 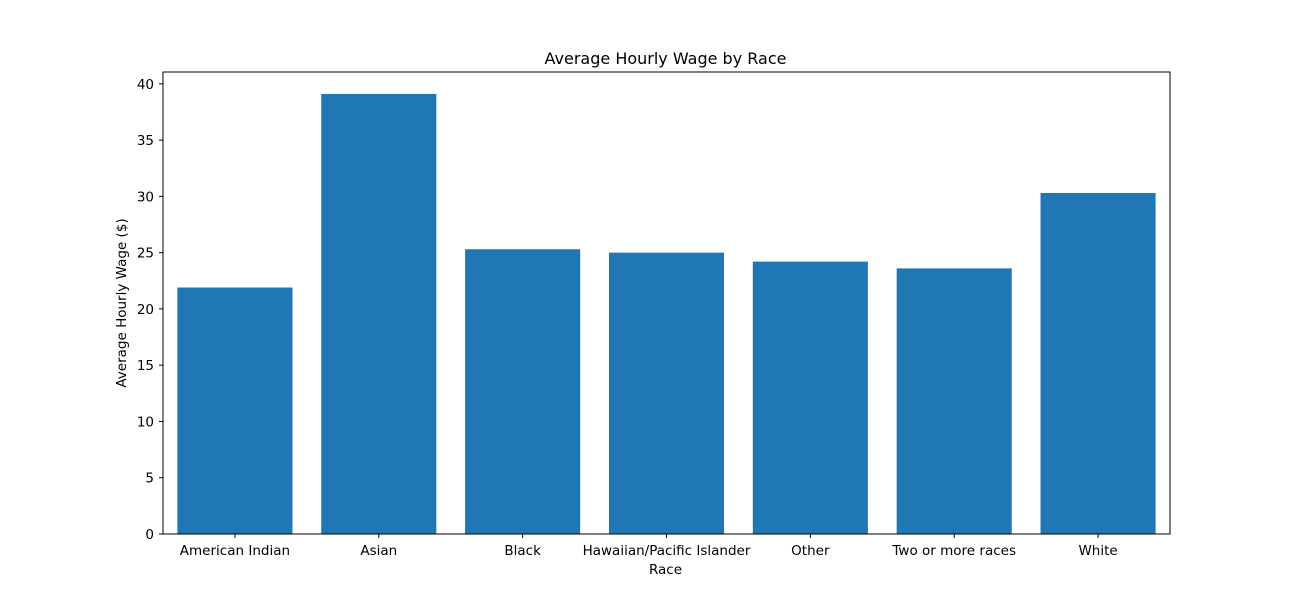 What do you see at coordinates (145, 85) in the screenshot?
I see `y-tick-label: 40` at bounding box center [145, 85].